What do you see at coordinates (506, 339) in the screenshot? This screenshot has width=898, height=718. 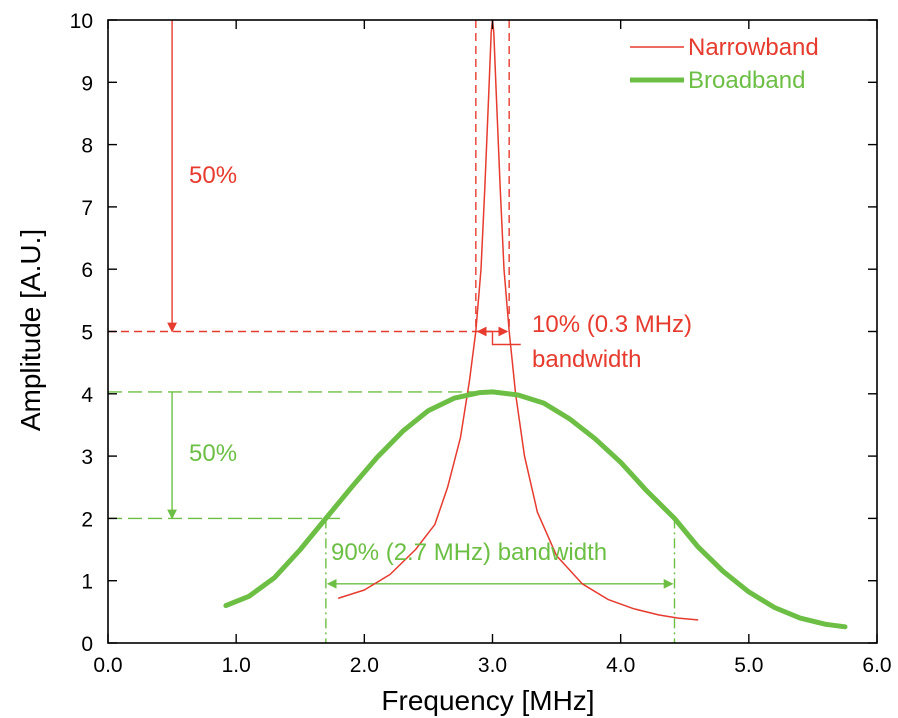 I see `narrowband-bandwidth-leader` at bounding box center [506, 339].